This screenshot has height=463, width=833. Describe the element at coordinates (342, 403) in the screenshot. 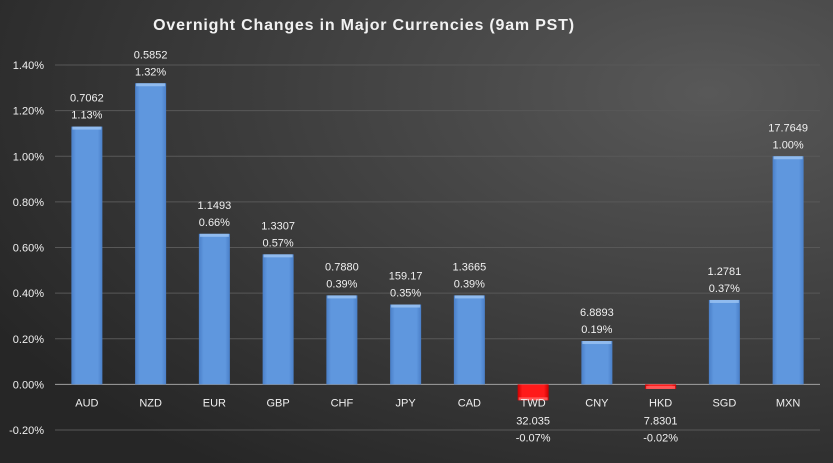

I see `x-tick-label: CHF` at that location.